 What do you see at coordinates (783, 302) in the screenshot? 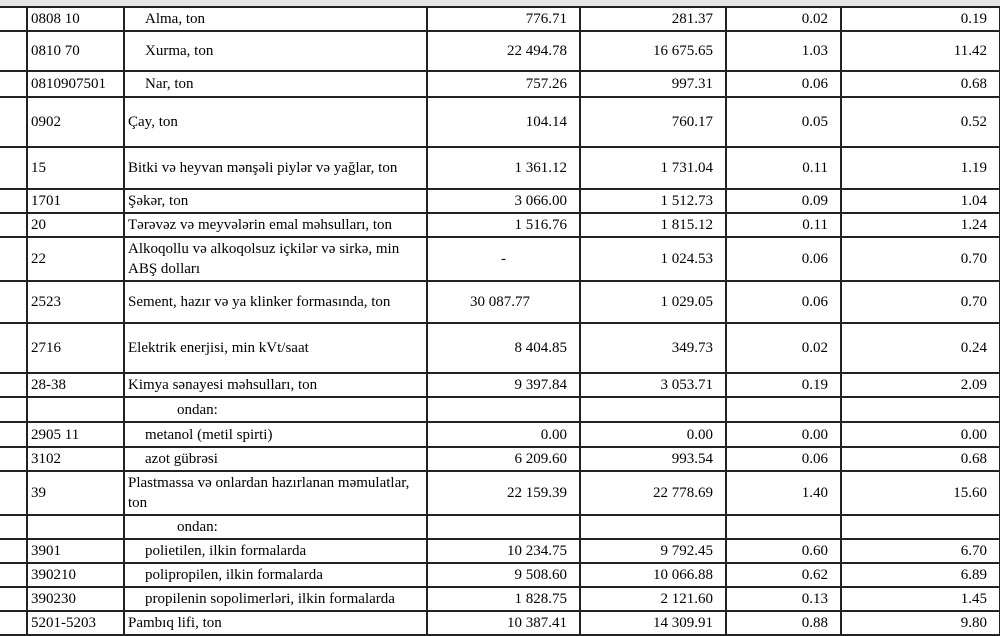
I see `share-1-cell: 0.06` at bounding box center [783, 302].